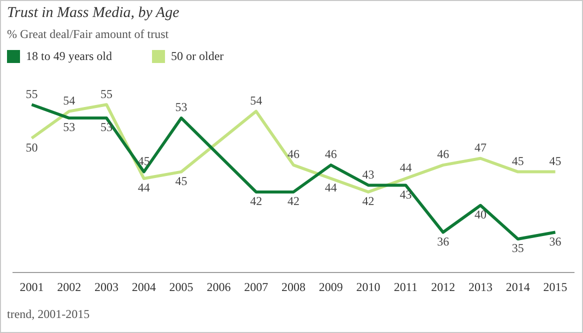 This screenshot has width=583, height=333. Describe the element at coordinates (480, 215) in the screenshot. I see `data-label: 40` at that location.